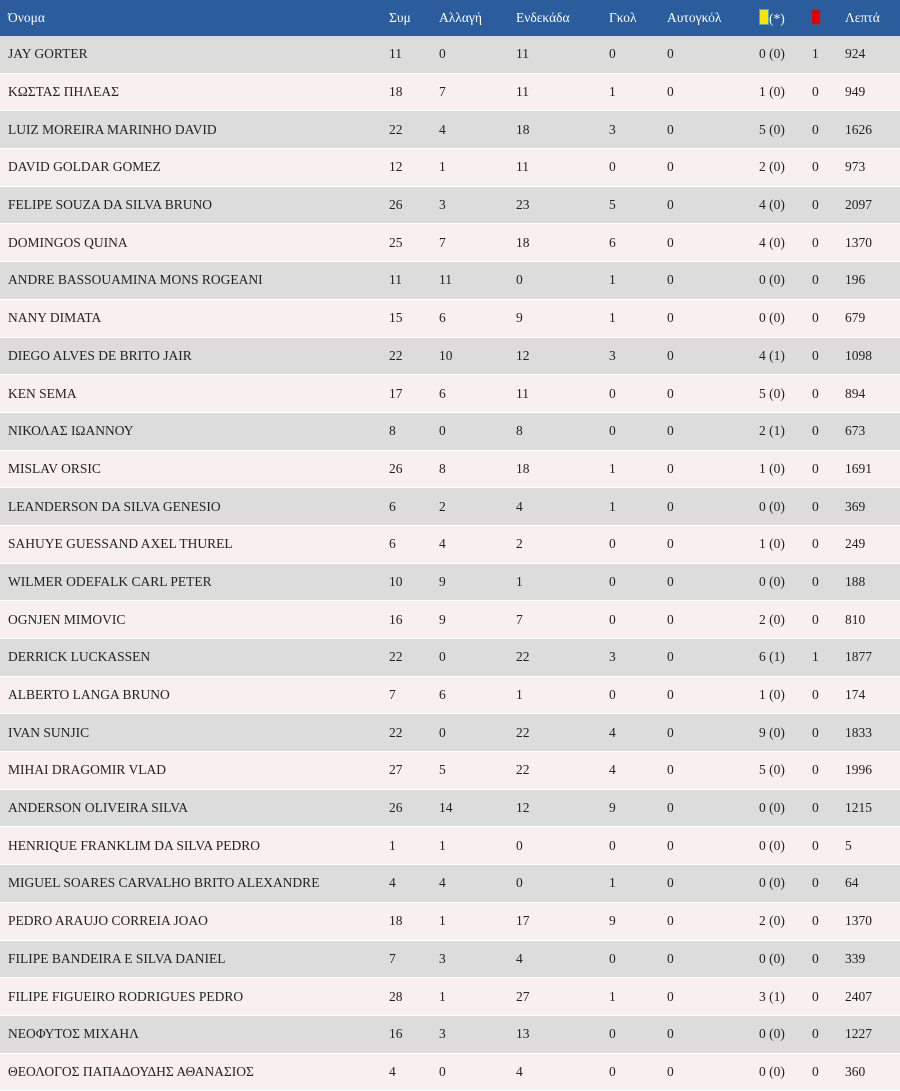  What do you see at coordinates (785, 18) in the screenshot?
I see `header-yellow: (*)` at bounding box center [785, 18].